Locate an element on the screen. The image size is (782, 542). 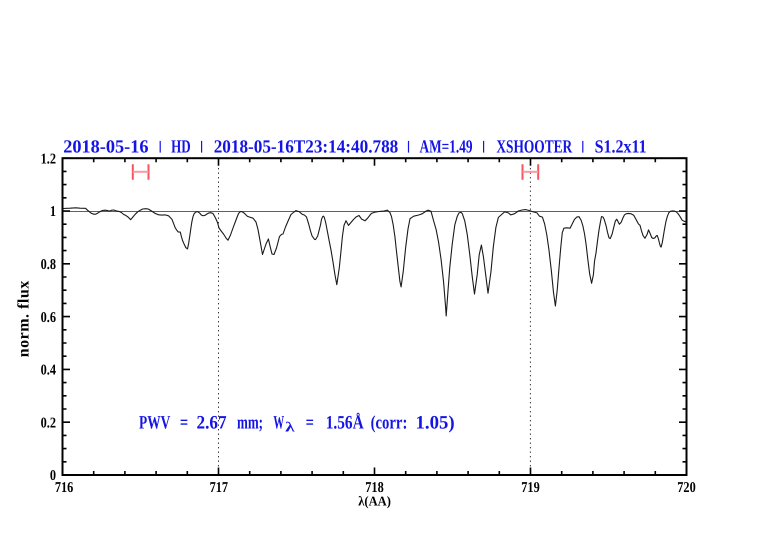
svg-text: 0.2 is located at coordinates (48, 423).